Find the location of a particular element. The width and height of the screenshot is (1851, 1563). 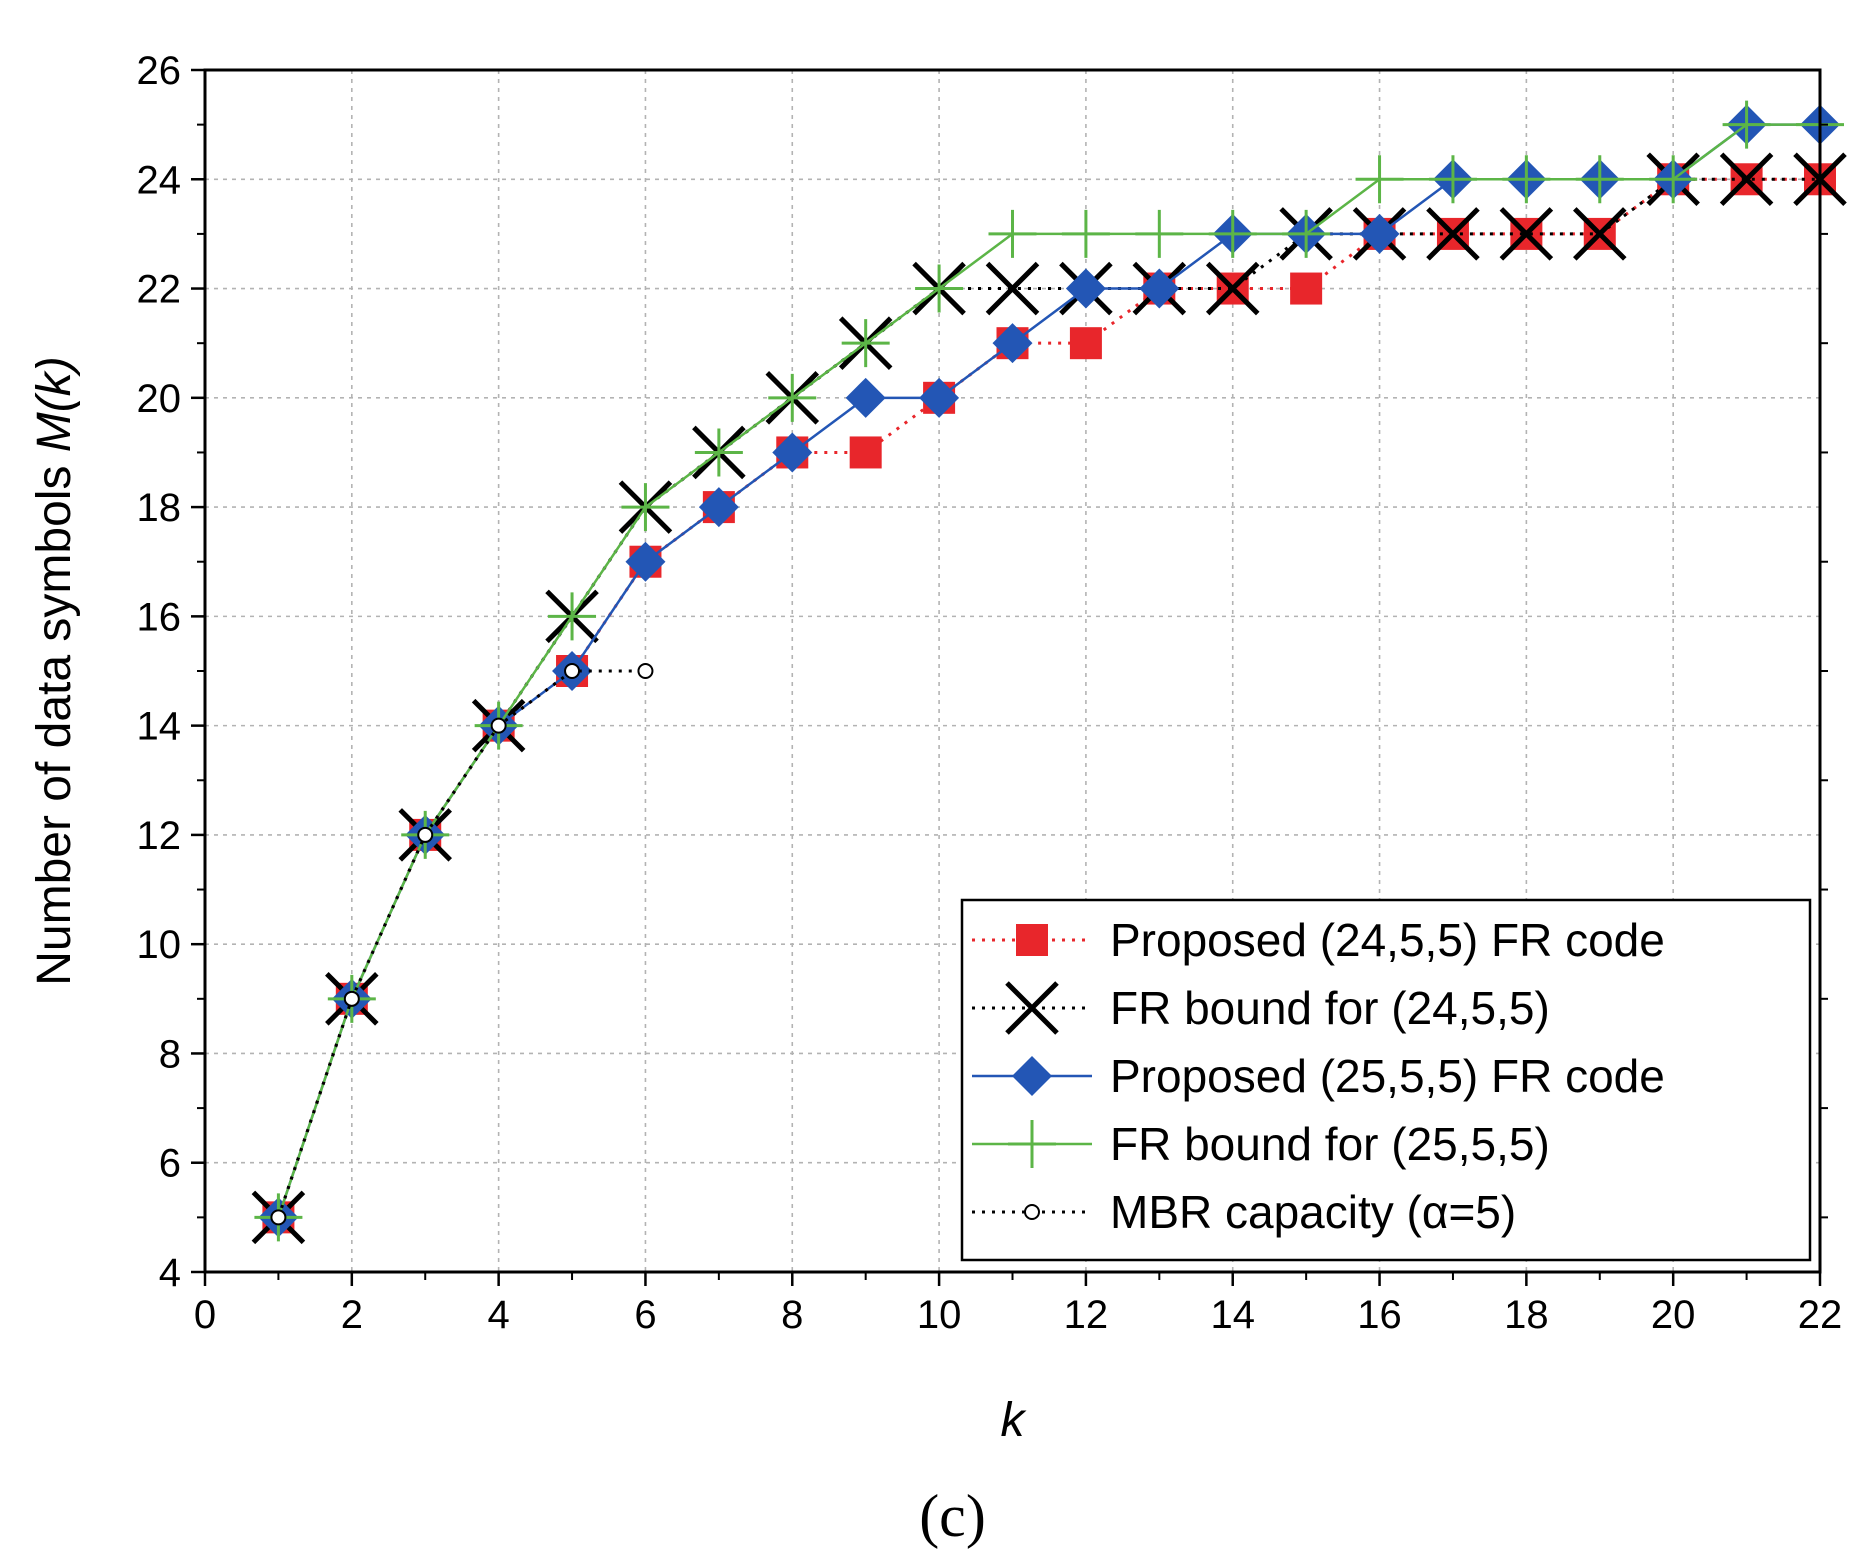

legend-item: MBR capacity (α=5) is located at coordinates (1244, 1212).